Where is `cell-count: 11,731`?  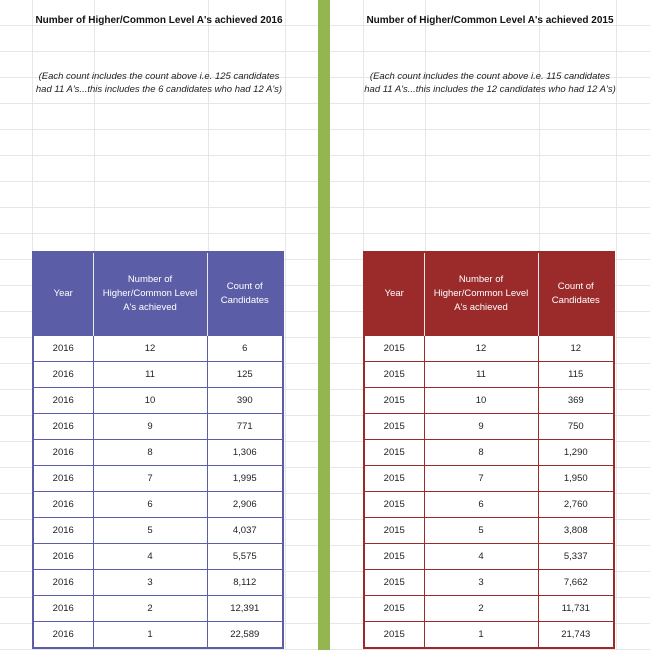 cell-count: 11,731 is located at coordinates (576, 608).